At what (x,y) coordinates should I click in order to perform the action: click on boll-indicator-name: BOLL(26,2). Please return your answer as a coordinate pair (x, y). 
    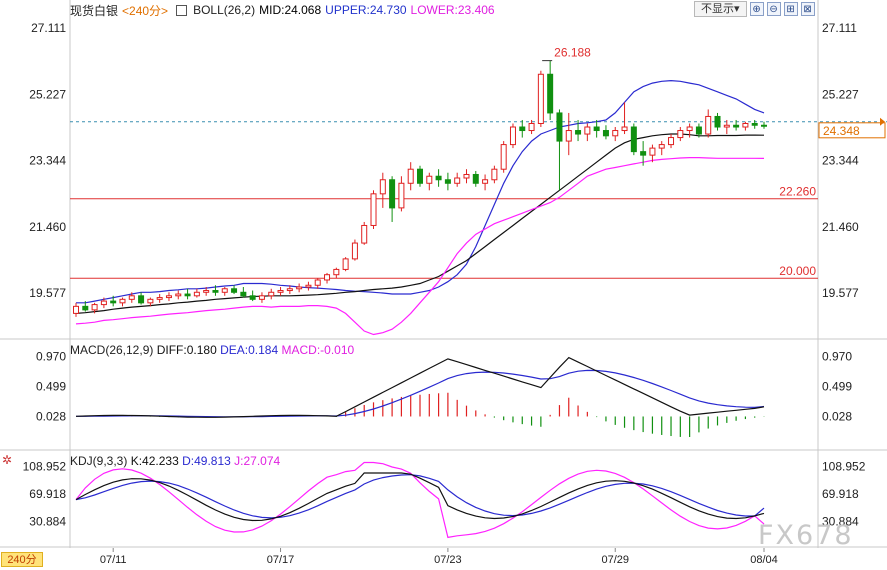
    Looking at the image, I should click on (224, 10).